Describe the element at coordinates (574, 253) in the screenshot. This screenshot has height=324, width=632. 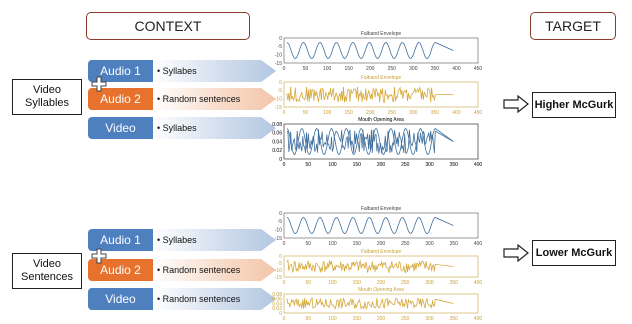
I see `result-lower-mcgurk: Lower McGurk` at that location.